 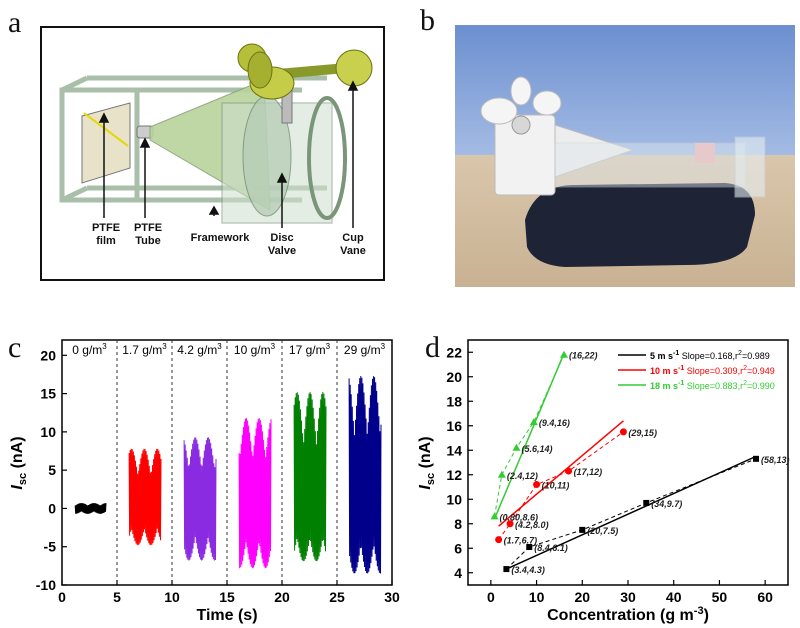 I want to click on segment-label: 4.2 g/m3, so click(x=199, y=349).